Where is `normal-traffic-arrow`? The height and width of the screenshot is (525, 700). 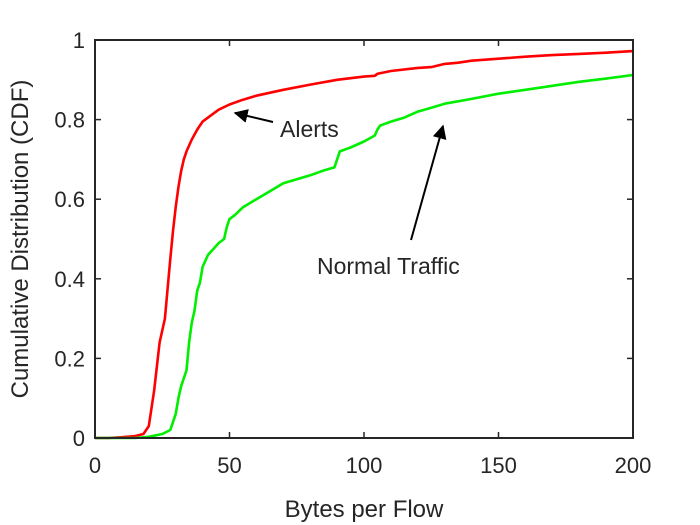 normal-traffic-arrow is located at coordinates (428, 182).